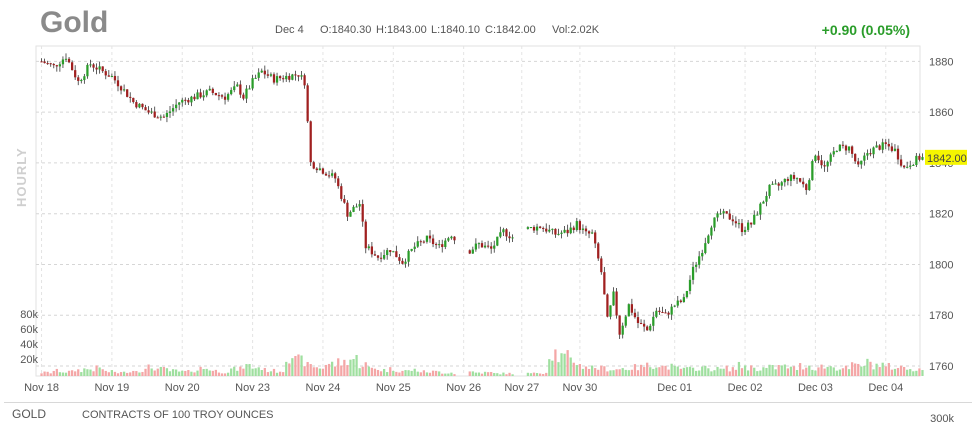 Image resolution: width=976 pixels, height=426 pixels. What do you see at coordinates (674, 388) in the screenshot?
I see `date-tick-label: Dec 01` at bounding box center [674, 388].